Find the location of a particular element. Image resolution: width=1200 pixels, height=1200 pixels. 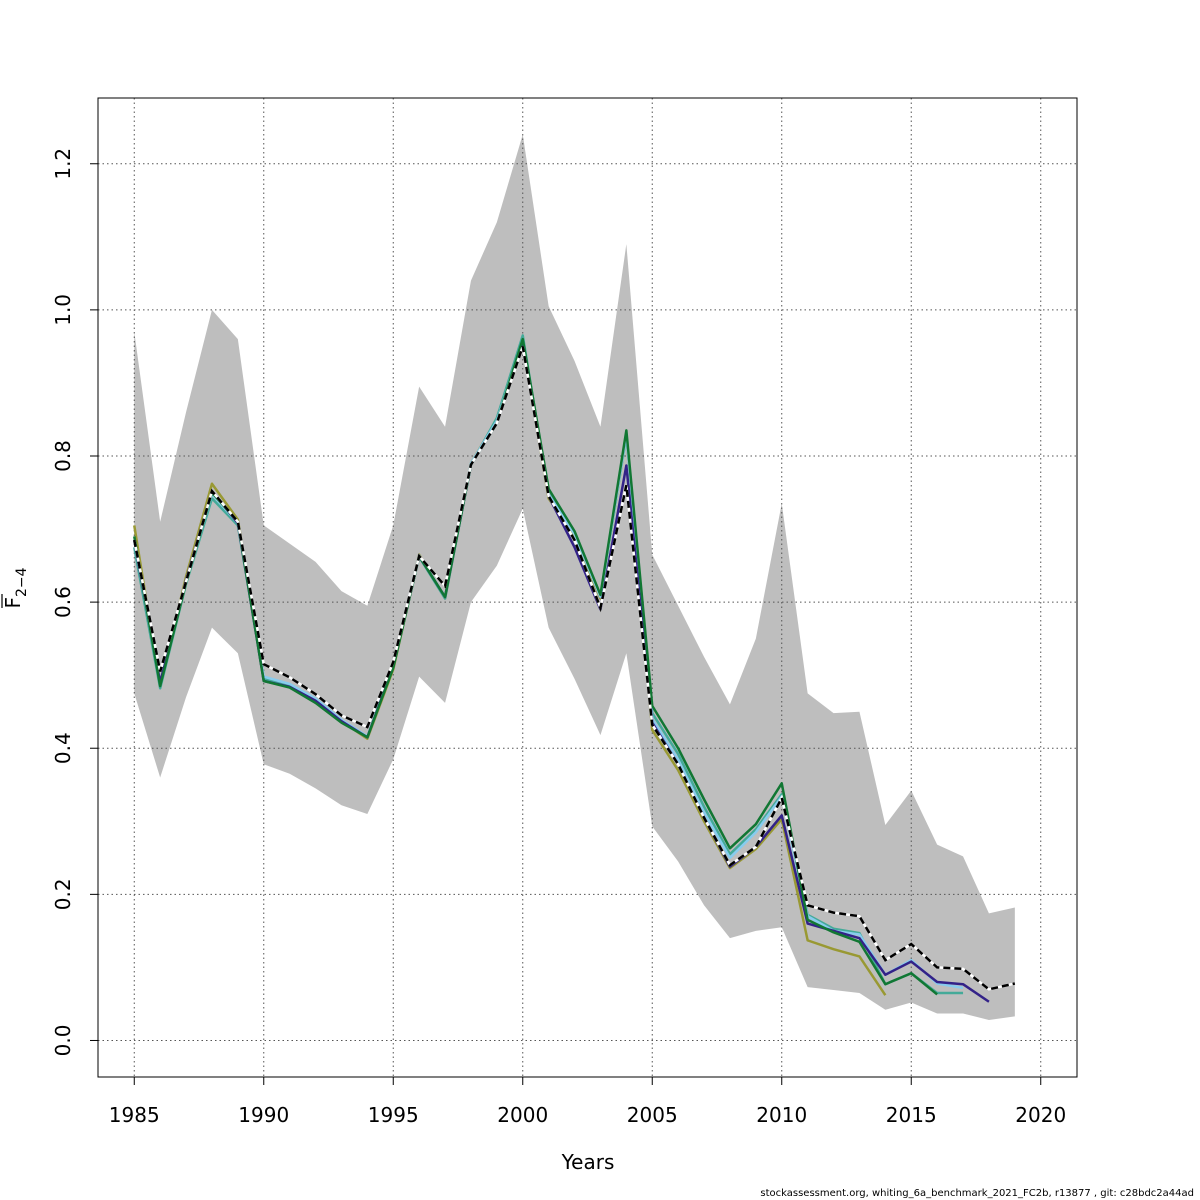

y-axis-title: F2−4 is located at coordinates (15, 587).